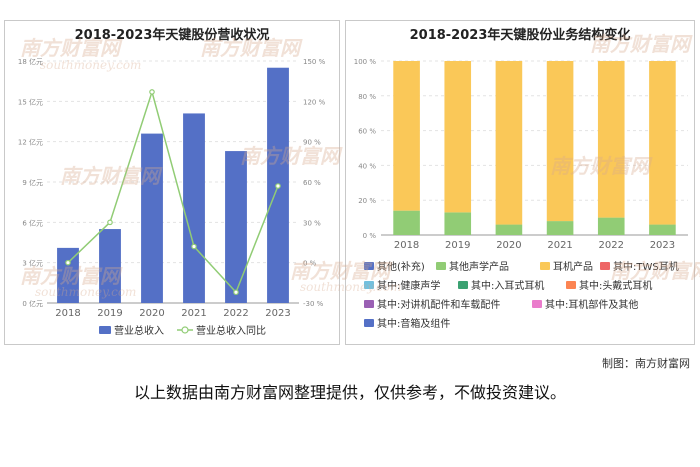 The width and height of the screenshot is (700, 467). I want to click on y-tick-label: 80 %, so click(367, 97).